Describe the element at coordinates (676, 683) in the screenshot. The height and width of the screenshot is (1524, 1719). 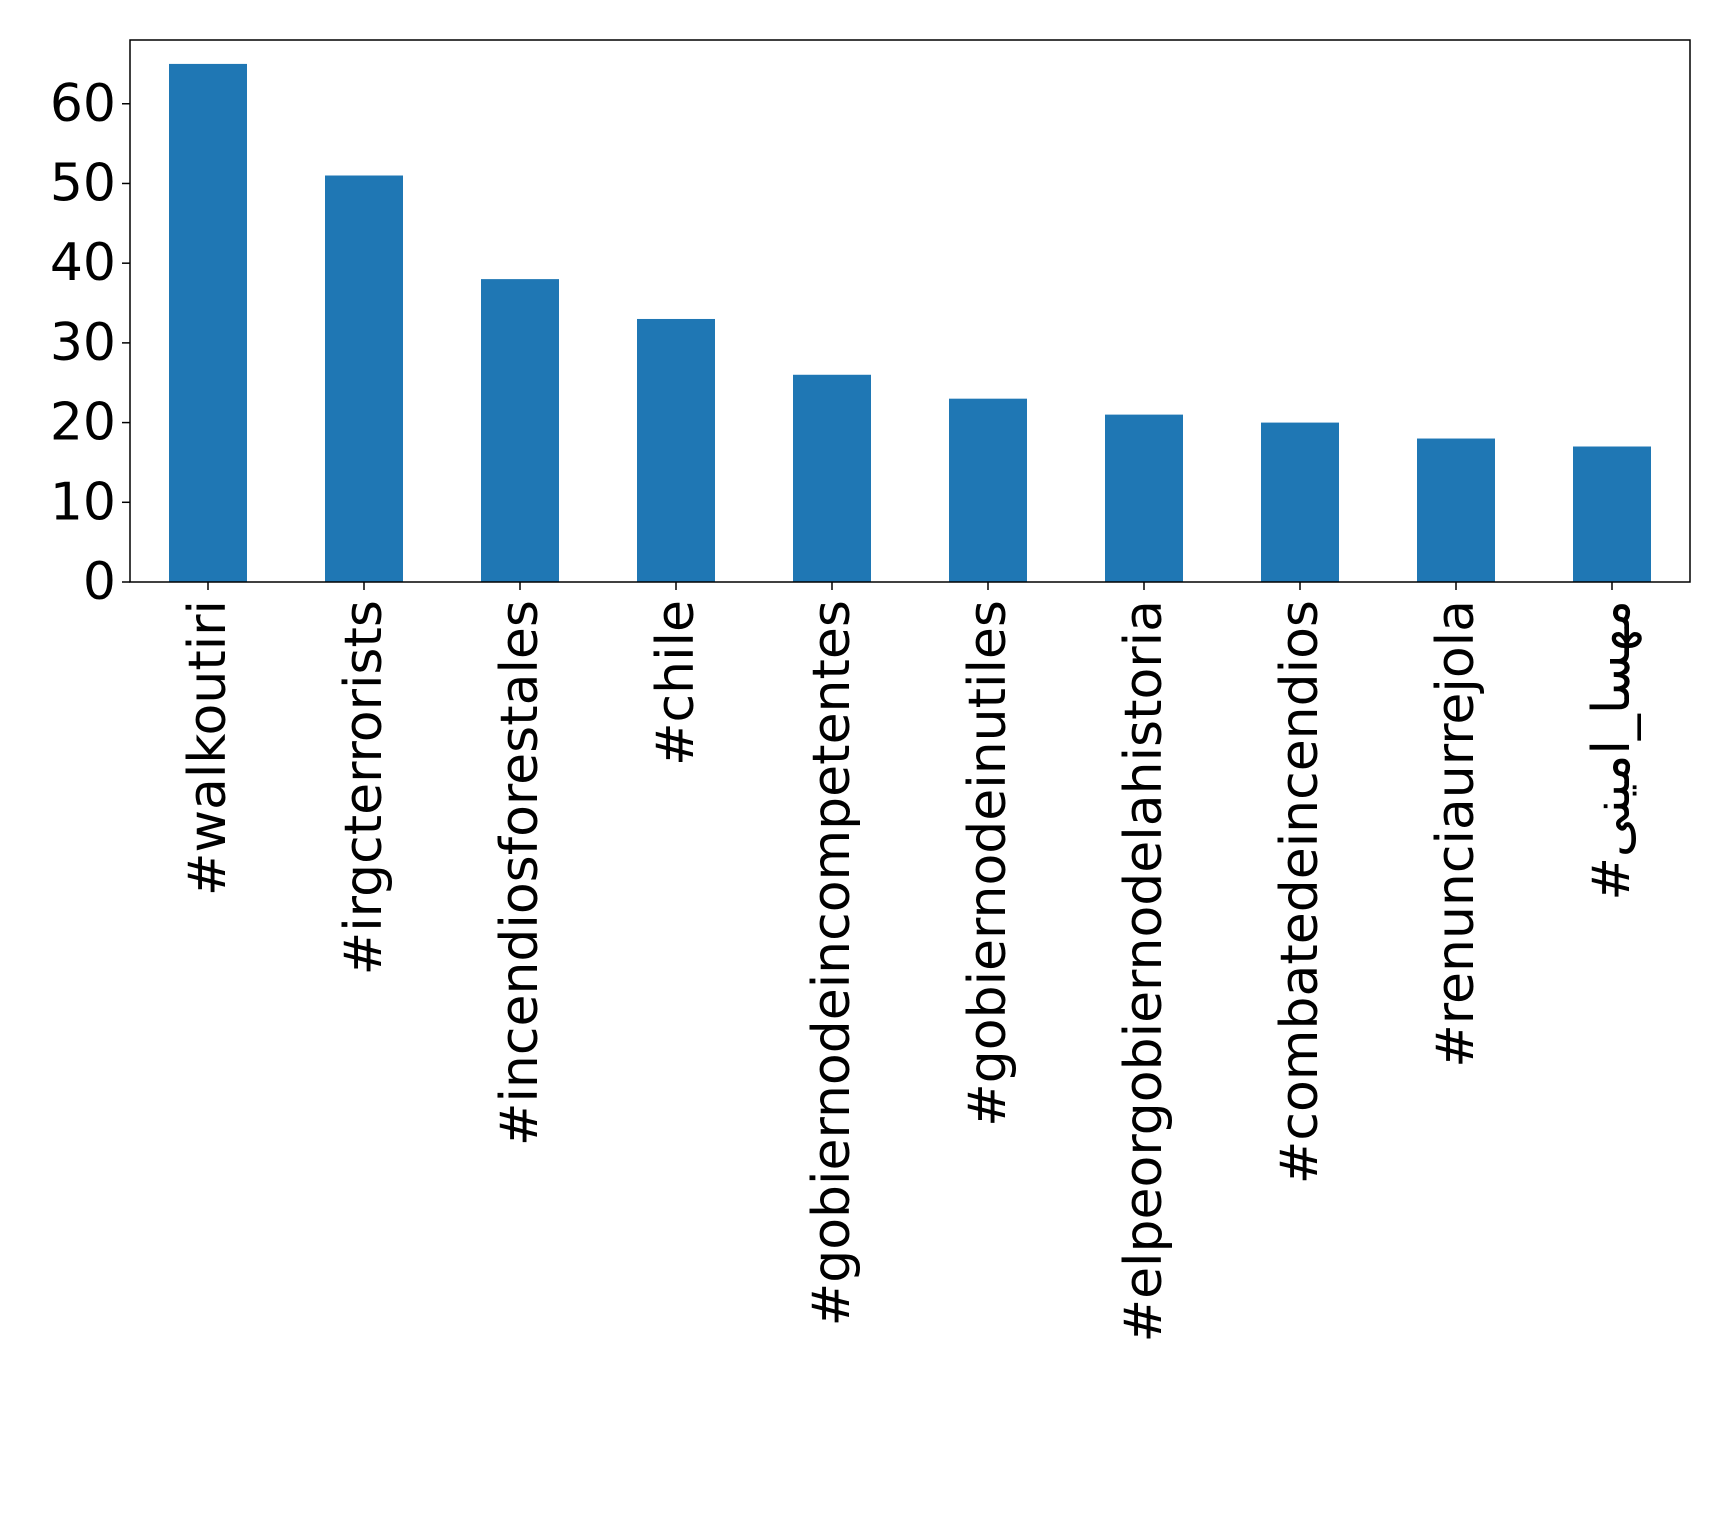
I see `x-tick-label-3: #chile` at that location.